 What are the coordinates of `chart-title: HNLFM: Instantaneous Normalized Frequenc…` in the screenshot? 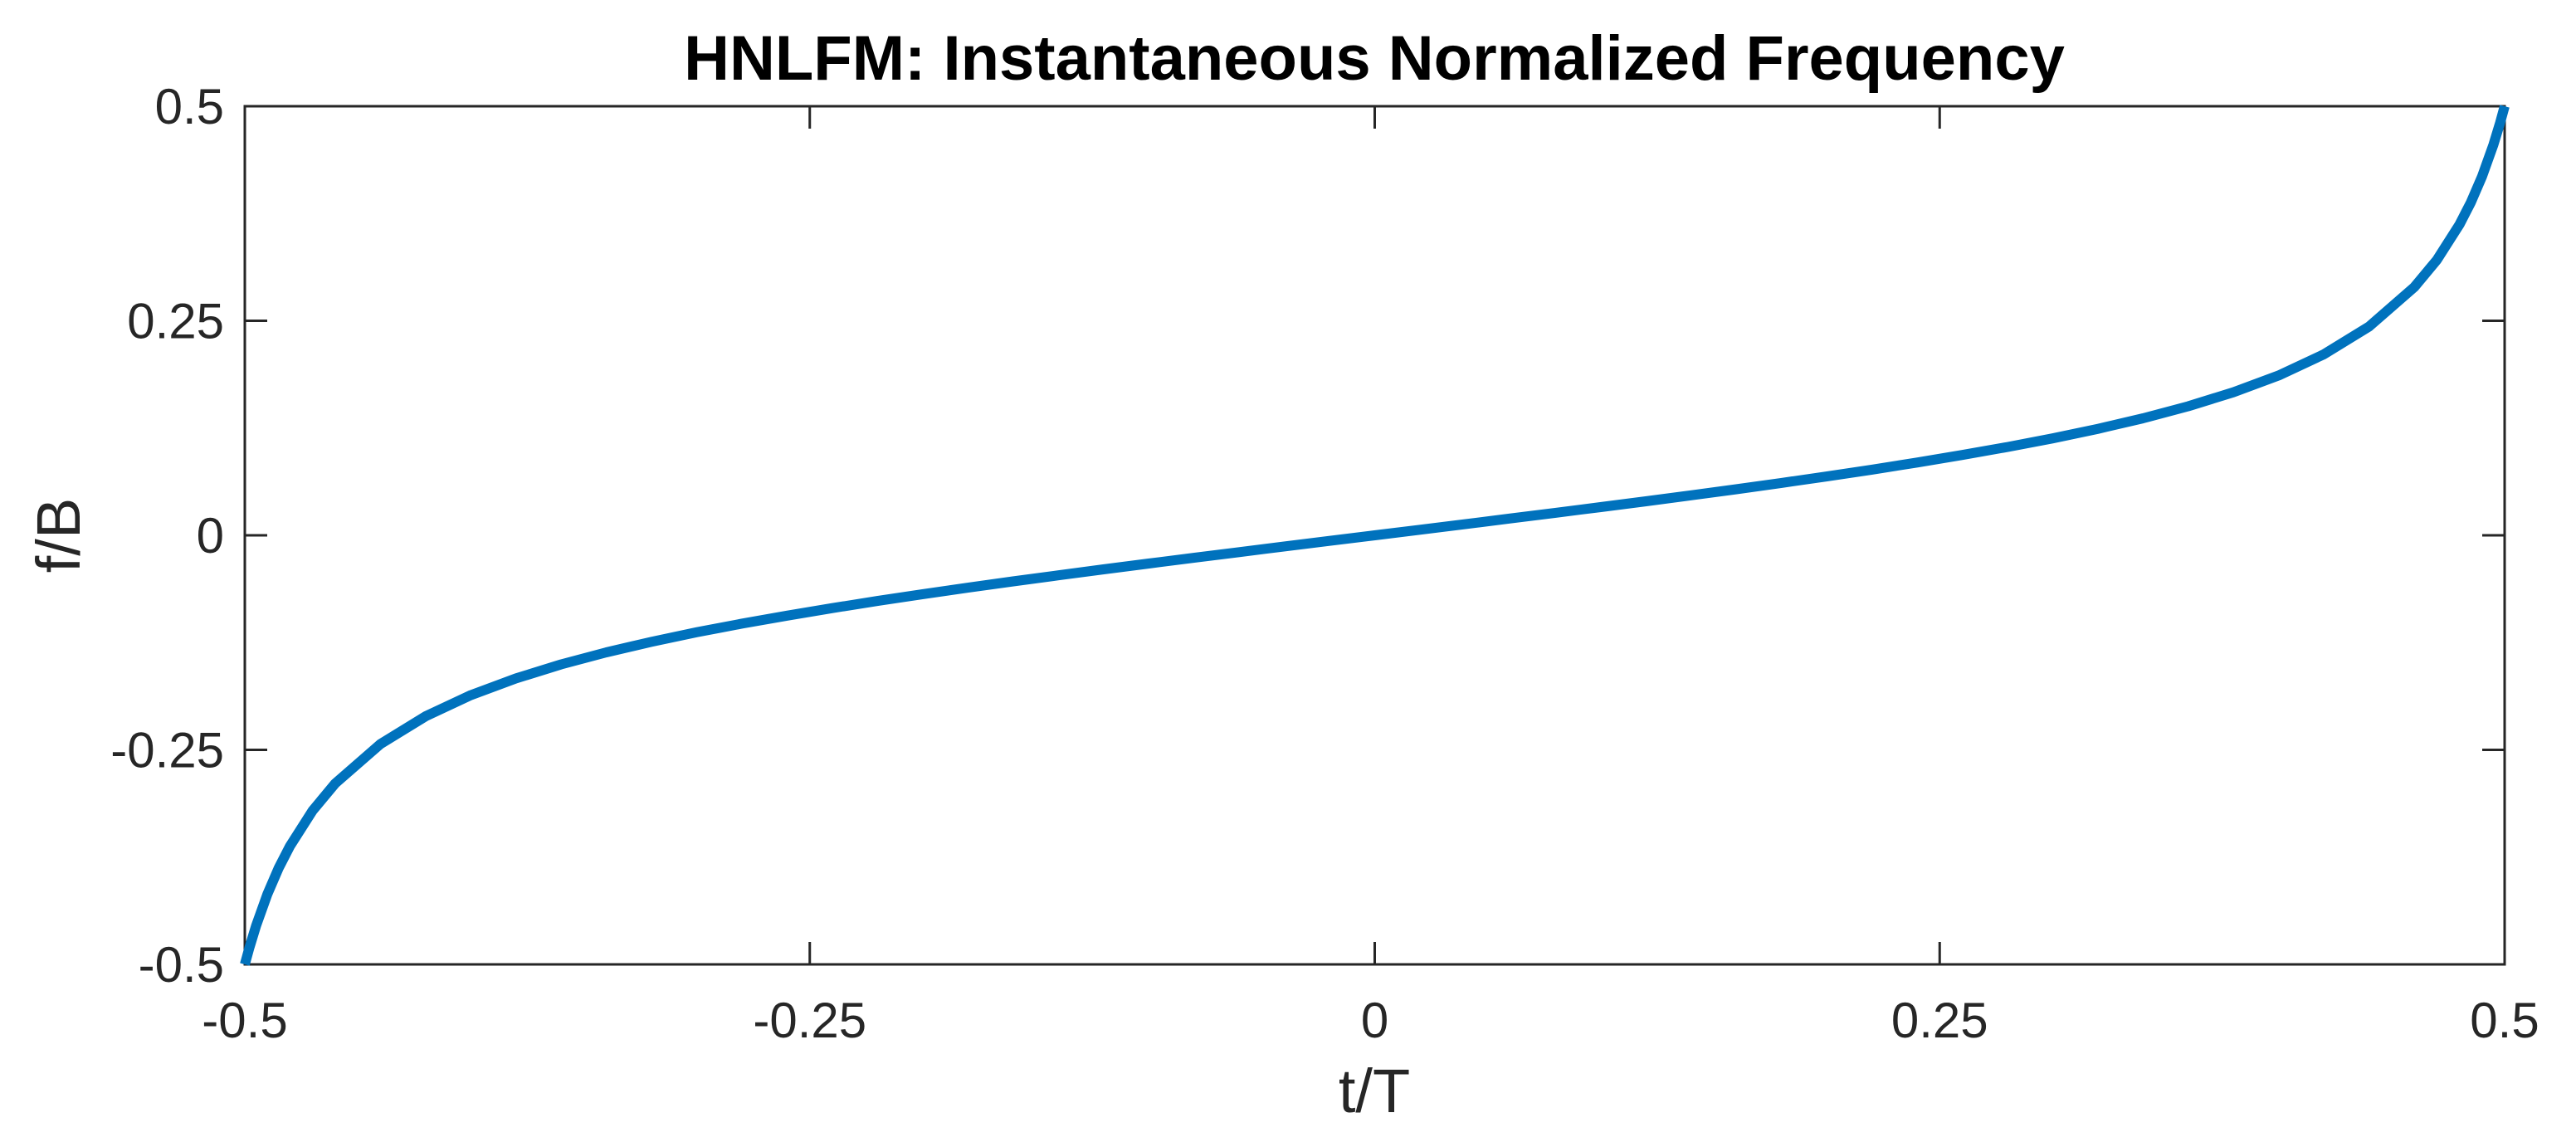 It's located at (1375, 58).